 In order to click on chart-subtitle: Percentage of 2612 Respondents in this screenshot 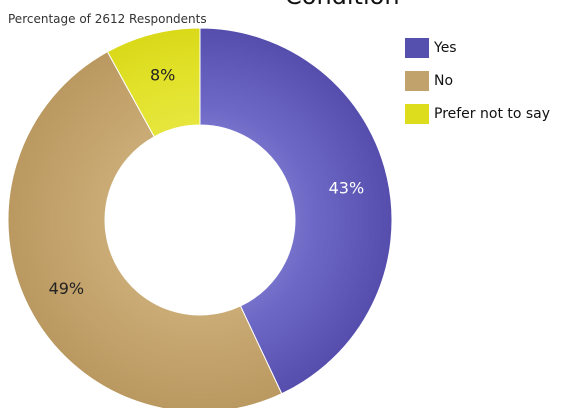, I will do `click(107, 19)`.